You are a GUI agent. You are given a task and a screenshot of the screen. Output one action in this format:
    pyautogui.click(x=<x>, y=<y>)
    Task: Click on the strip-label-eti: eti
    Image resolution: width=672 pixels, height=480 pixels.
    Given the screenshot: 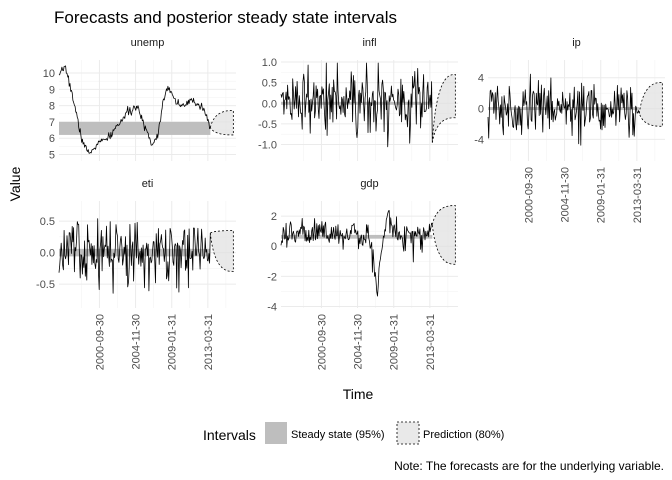 What is the action you would take?
    pyautogui.click(x=148, y=184)
    